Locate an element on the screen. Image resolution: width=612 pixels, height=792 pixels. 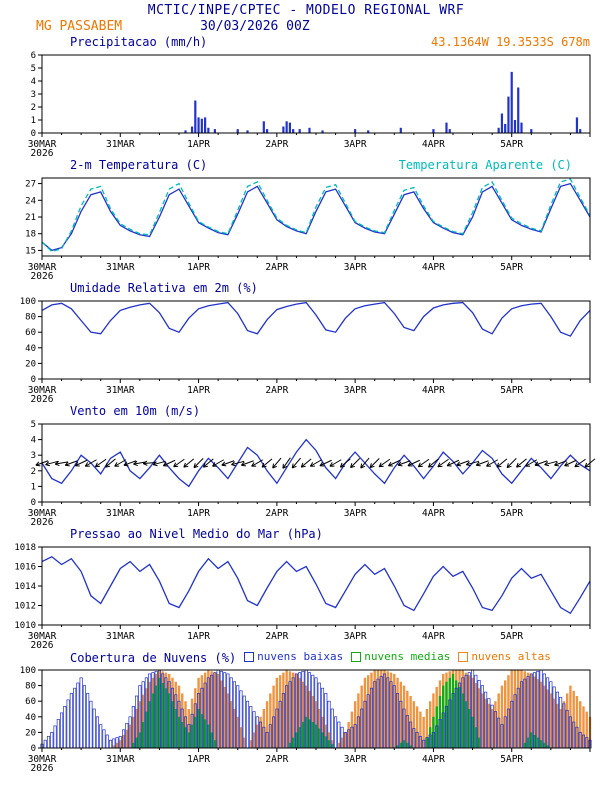
station-name: MG PASSABEM is located at coordinates (79, 26).